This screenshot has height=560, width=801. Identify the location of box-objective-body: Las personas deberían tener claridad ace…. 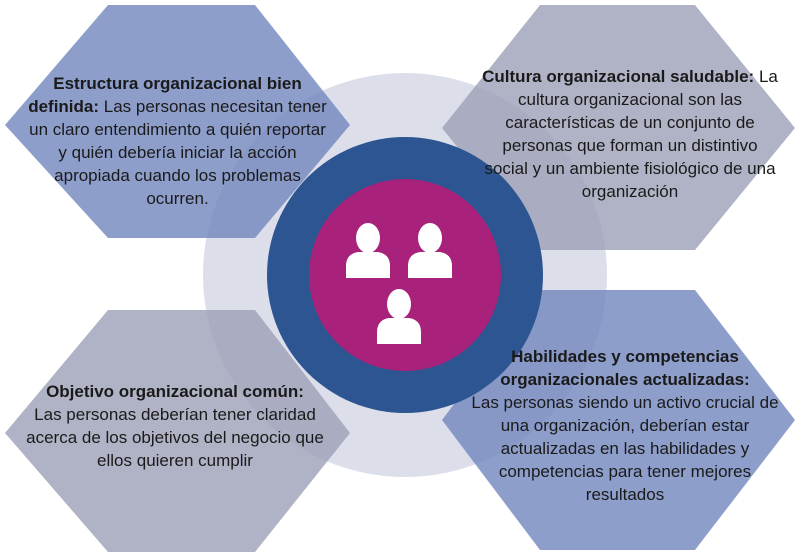
(175, 437).